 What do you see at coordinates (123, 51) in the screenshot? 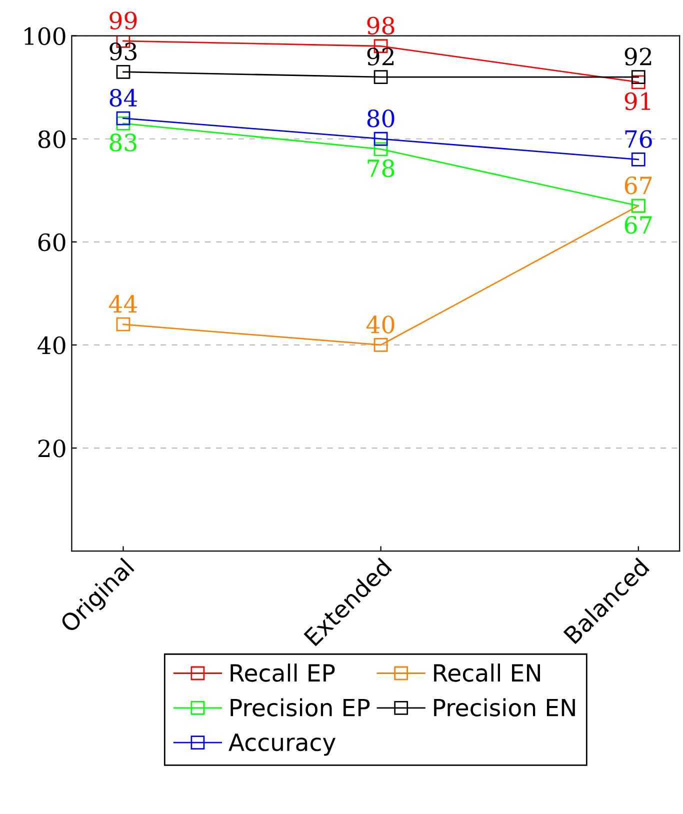
I see `data-label: 93` at bounding box center [123, 51].